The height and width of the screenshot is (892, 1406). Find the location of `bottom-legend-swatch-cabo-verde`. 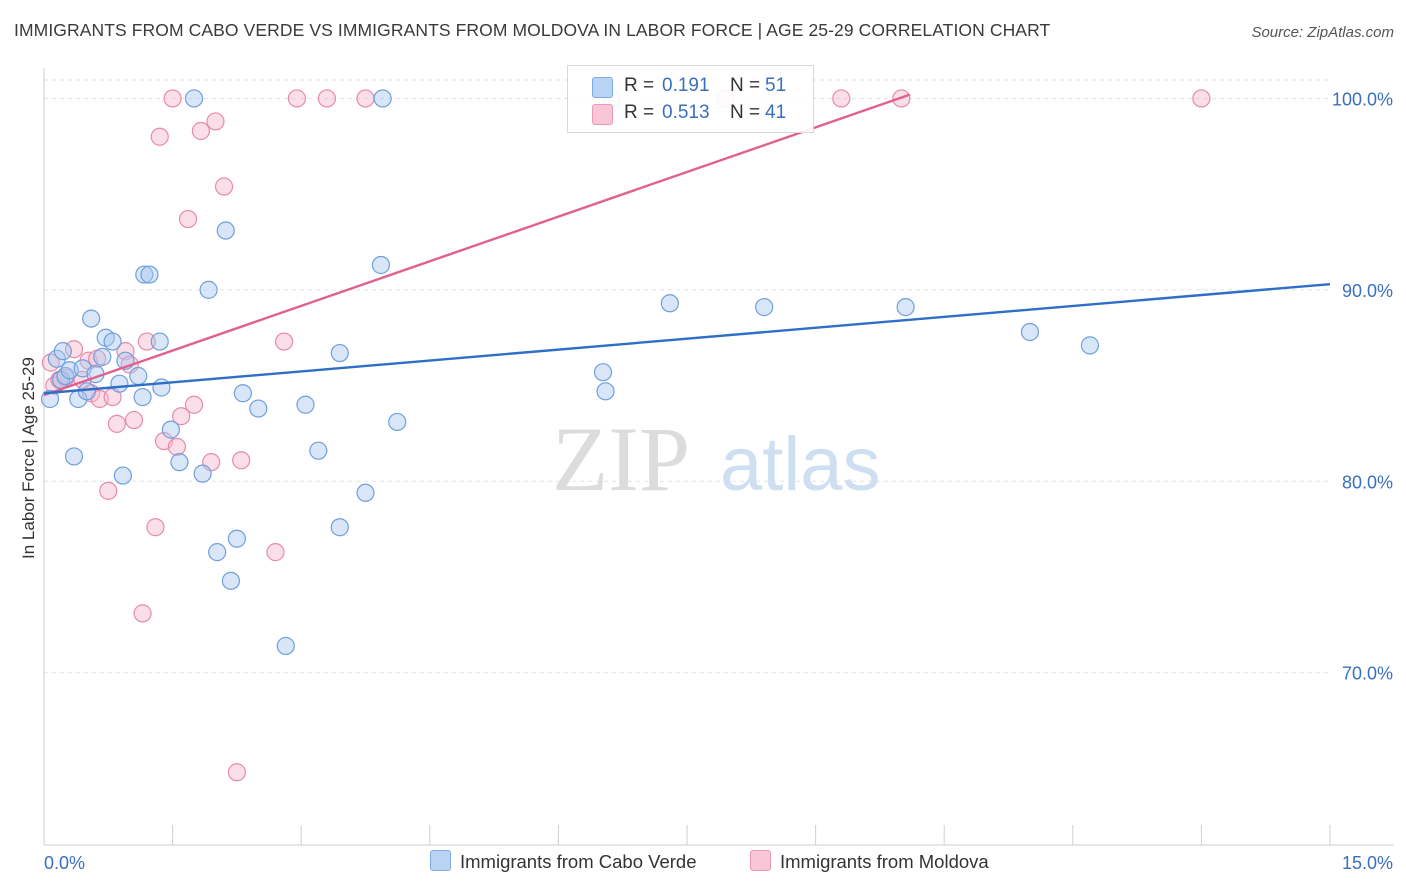

bottom-legend-swatch-cabo-verde is located at coordinates (440, 860).